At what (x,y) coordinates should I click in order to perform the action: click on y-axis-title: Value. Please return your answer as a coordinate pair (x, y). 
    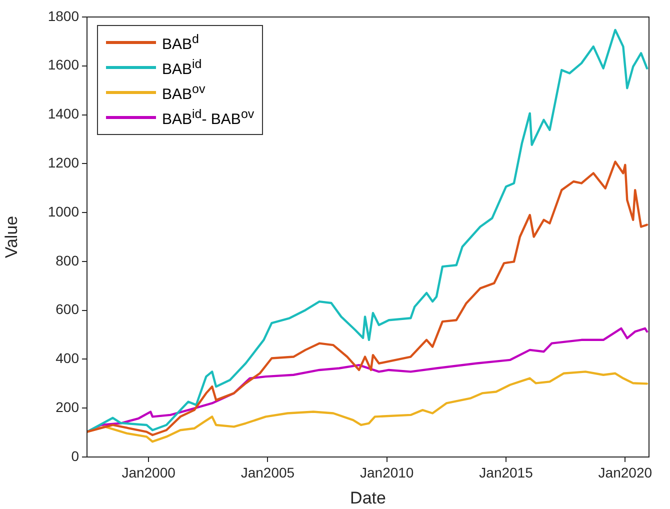
    Looking at the image, I should click on (11, 237).